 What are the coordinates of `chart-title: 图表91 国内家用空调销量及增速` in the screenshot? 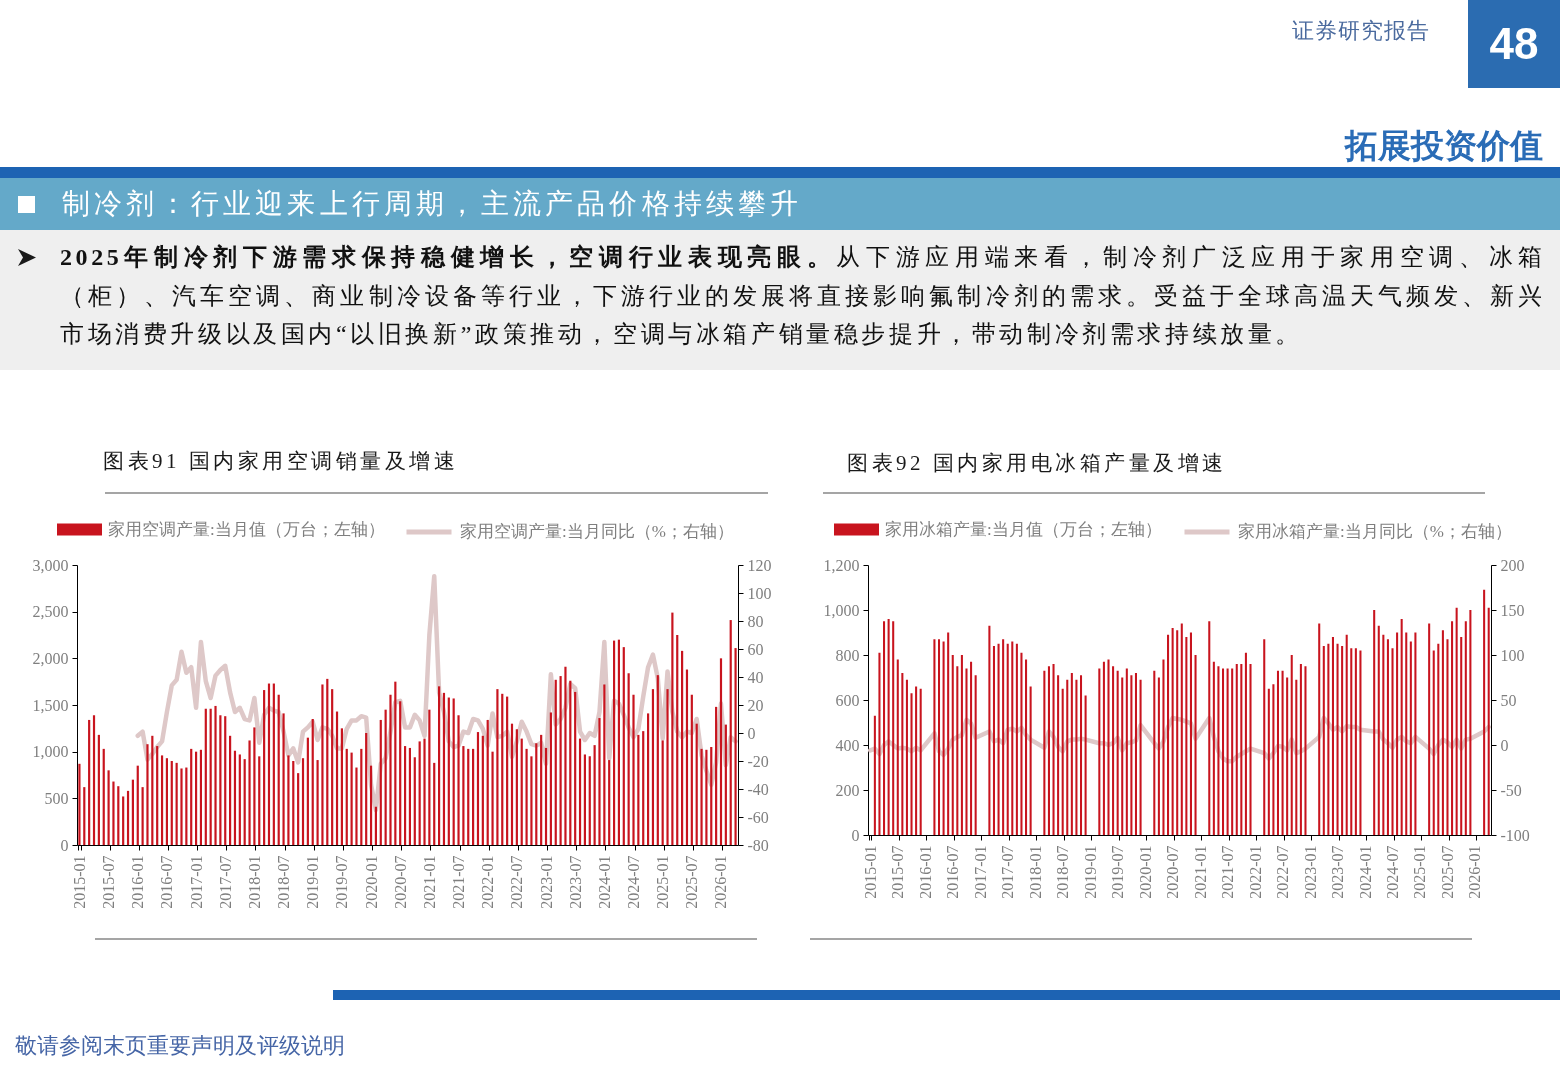 It's located at (281, 461).